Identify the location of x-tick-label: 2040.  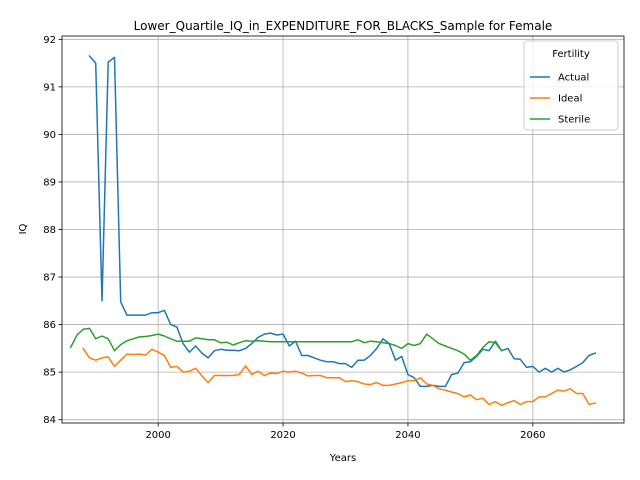
(407, 435).